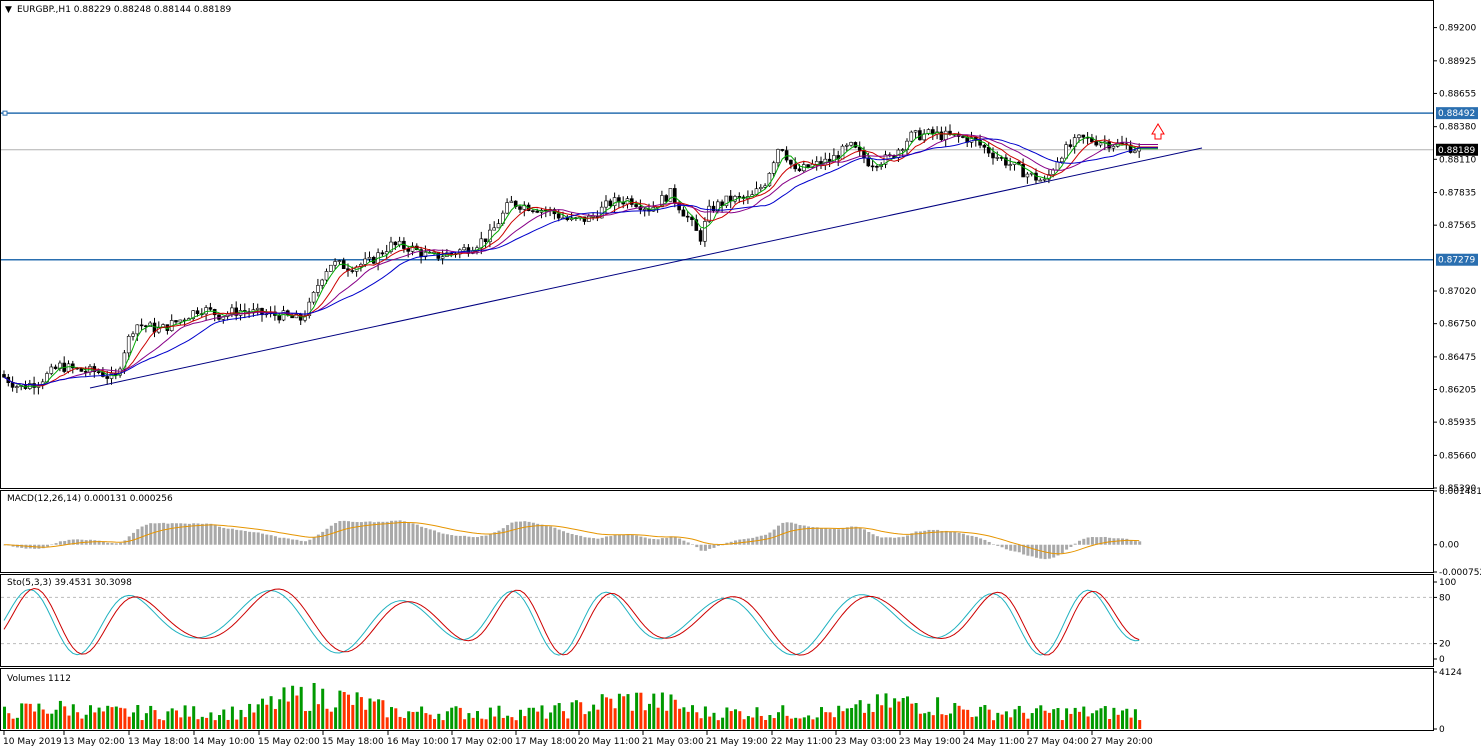  Describe the element at coordinates (717, 621) in the screenshot. I see `stochastic-series` at that location.